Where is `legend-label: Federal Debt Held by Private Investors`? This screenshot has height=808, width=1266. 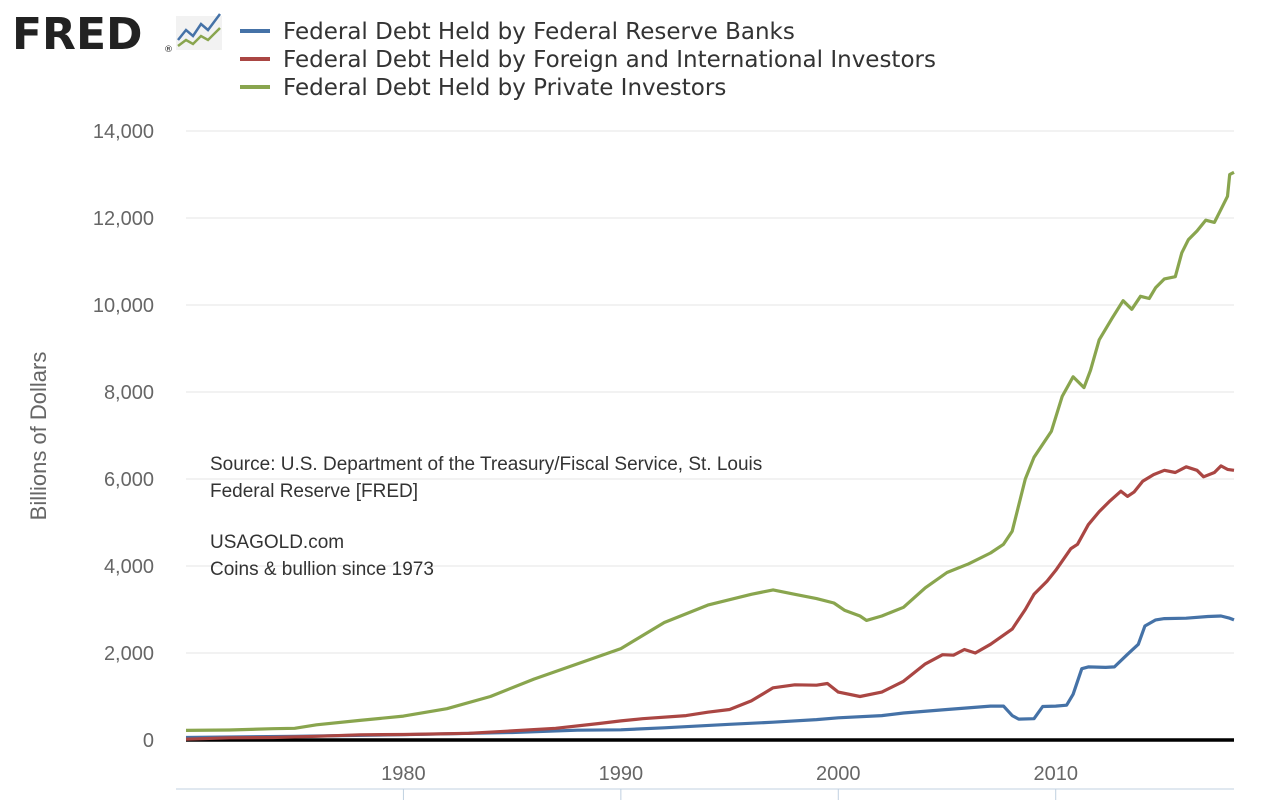
legend-label: Federal Debt Held by Private Investors is located at coordinates (504, 88).